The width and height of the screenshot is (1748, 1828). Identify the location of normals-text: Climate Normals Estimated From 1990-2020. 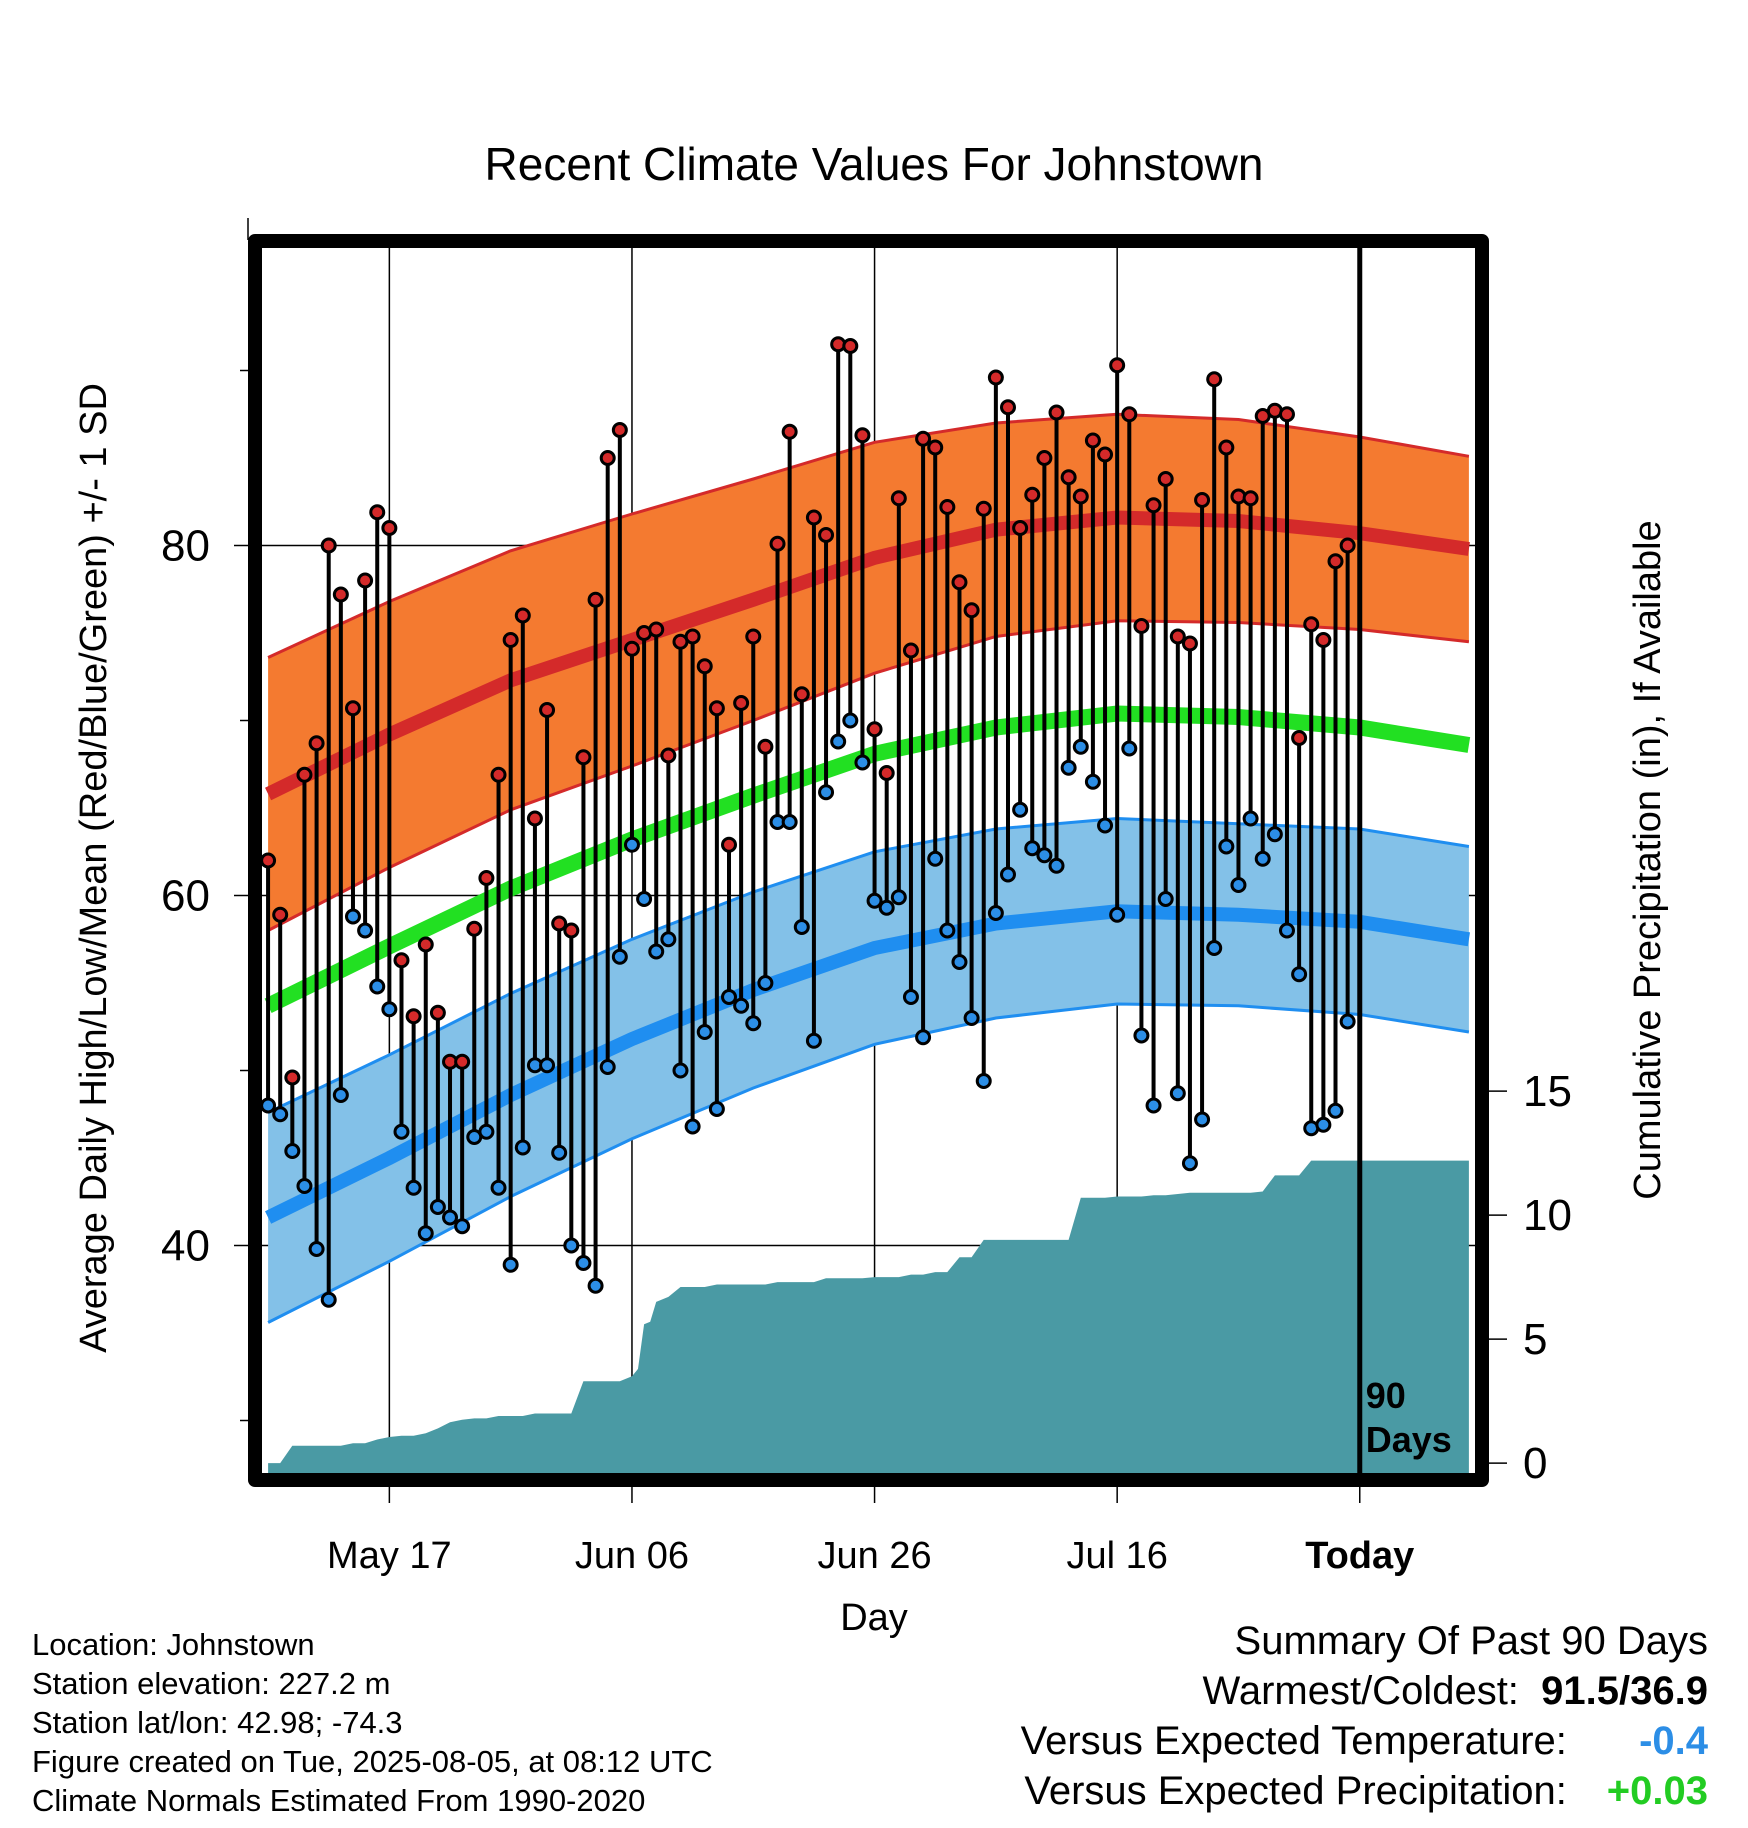
(339, 1800).